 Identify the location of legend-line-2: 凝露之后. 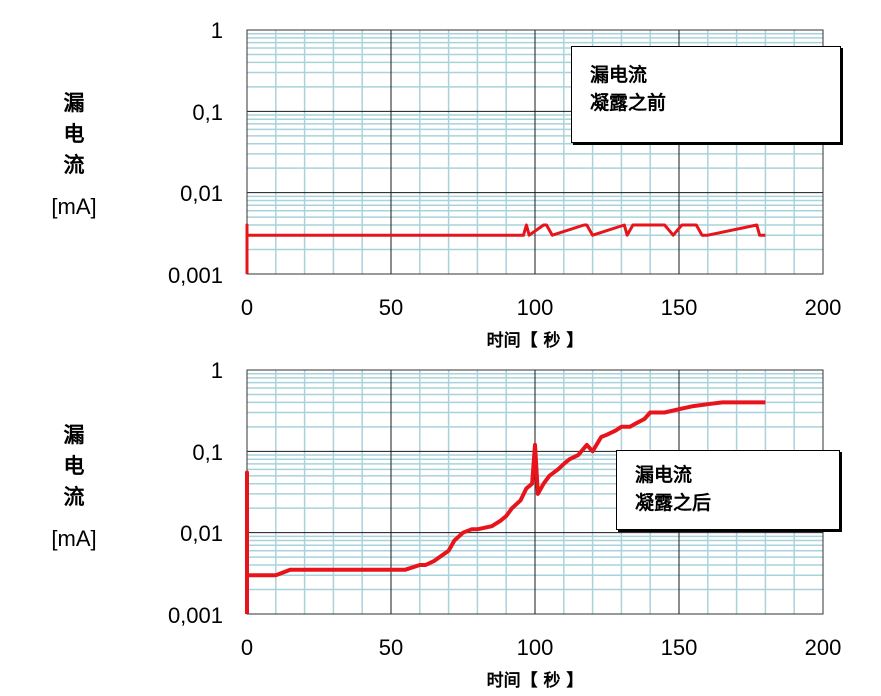
(673, 503).